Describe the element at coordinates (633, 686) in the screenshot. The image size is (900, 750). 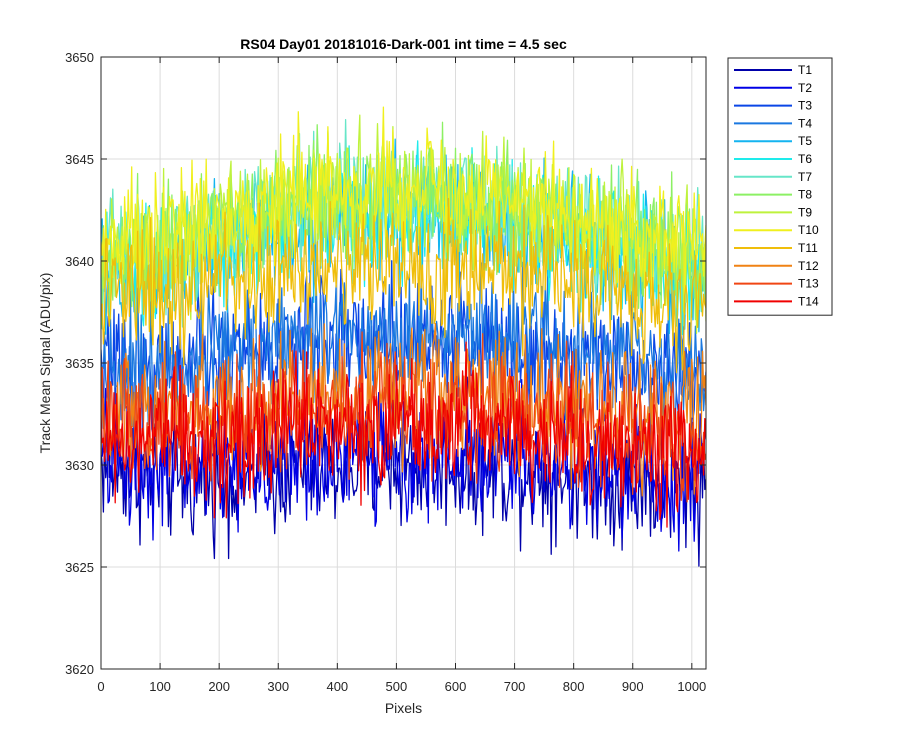
I see `x-tick-label: 900` at that location.